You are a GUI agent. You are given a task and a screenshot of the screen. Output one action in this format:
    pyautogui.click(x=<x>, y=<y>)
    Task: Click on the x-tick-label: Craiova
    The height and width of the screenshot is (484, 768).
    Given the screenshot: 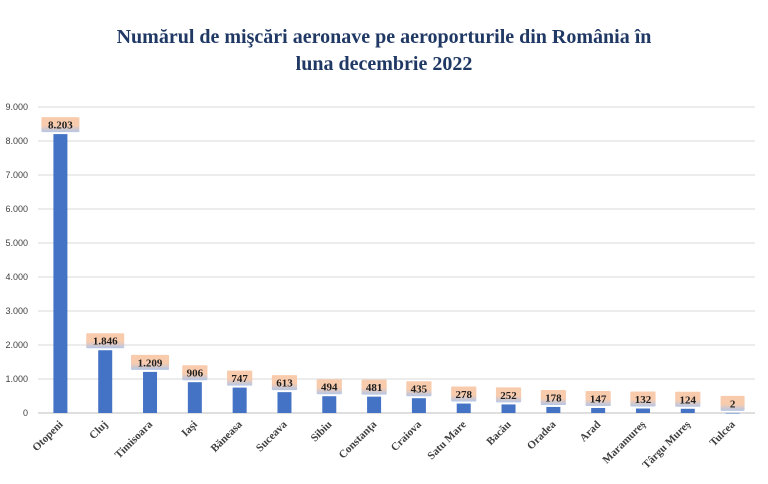 What is the action you would take?
    pyautogui.click(x=407, y=436)
    